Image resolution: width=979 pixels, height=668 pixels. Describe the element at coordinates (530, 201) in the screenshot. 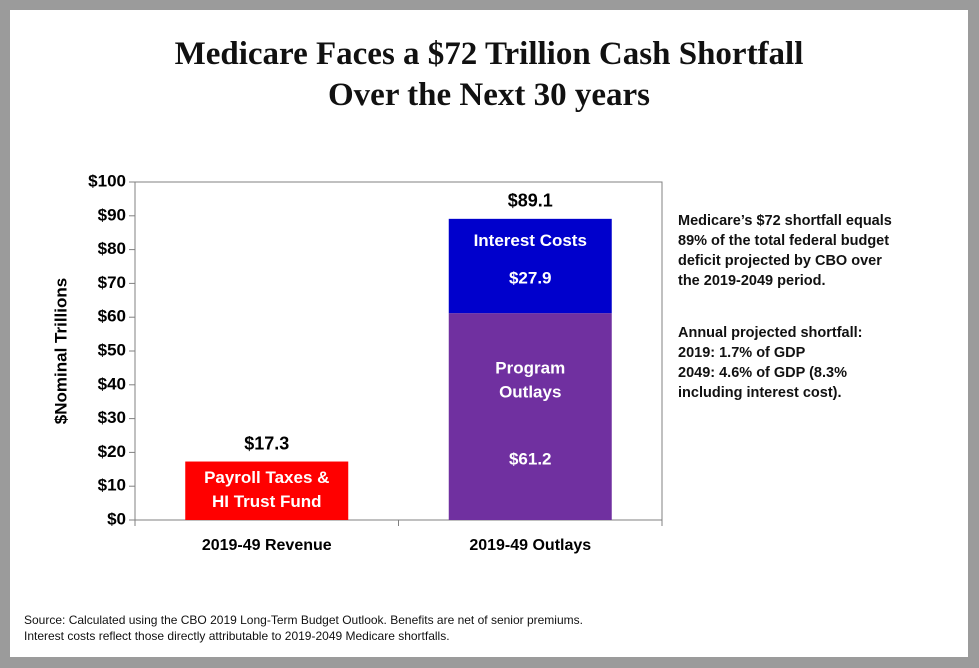

I see `bar-total-label: $89.1` at that location.